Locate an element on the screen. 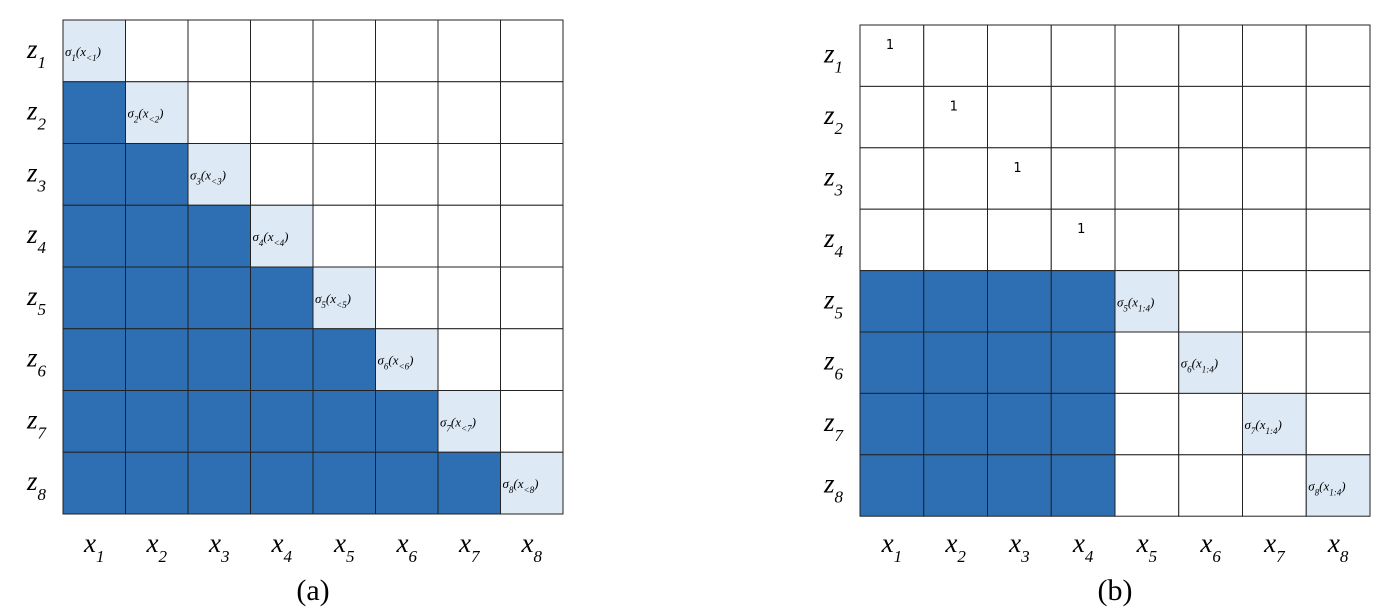  subscript: <5 is located at coordinates (341, 305).